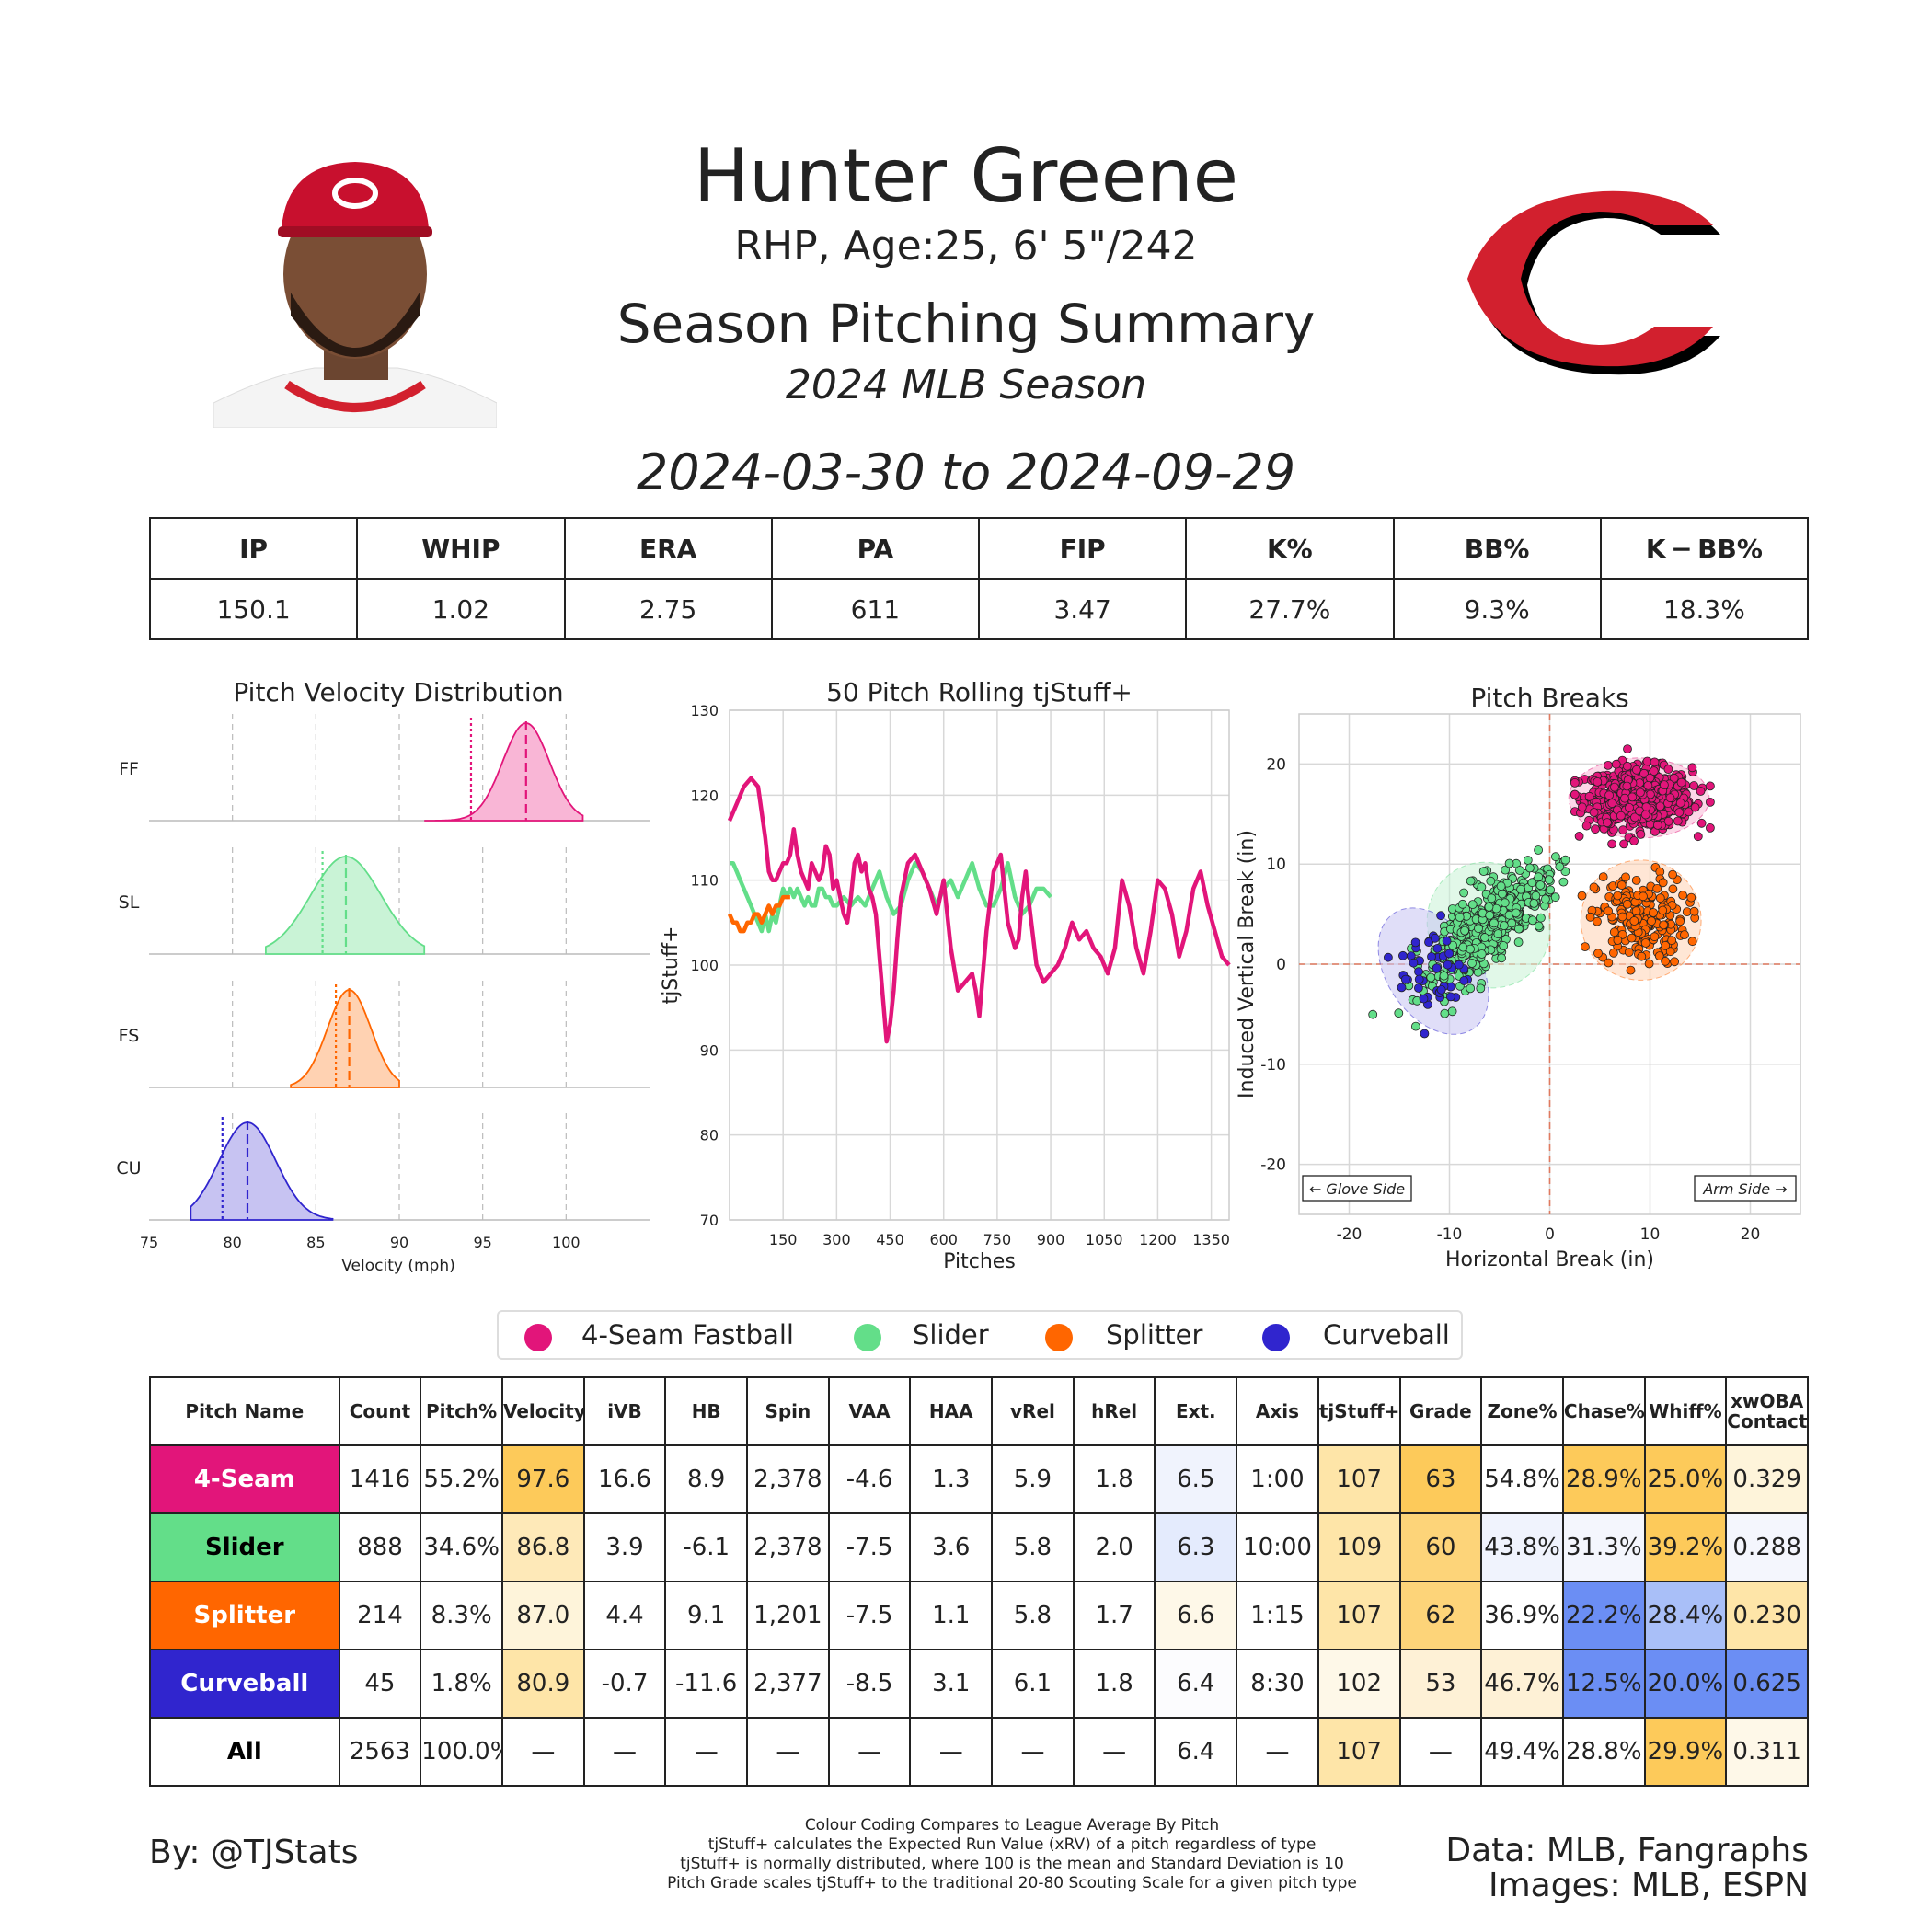 The height and width of the screenshot is (1932, 1932). Describe the element at coordinates (706, 1479) in the screenshot. I see `pitch-table-cell: 8.9` at that location.